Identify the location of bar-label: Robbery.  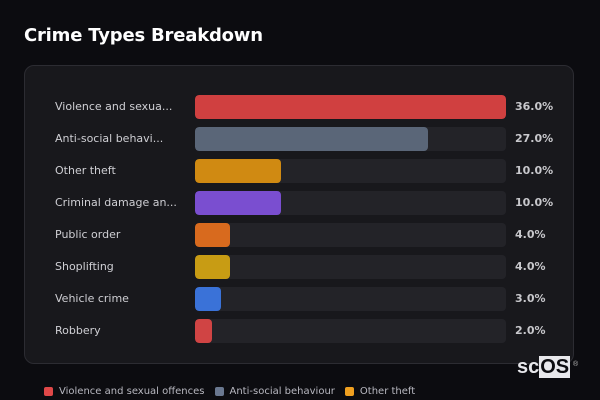
(78, 330).